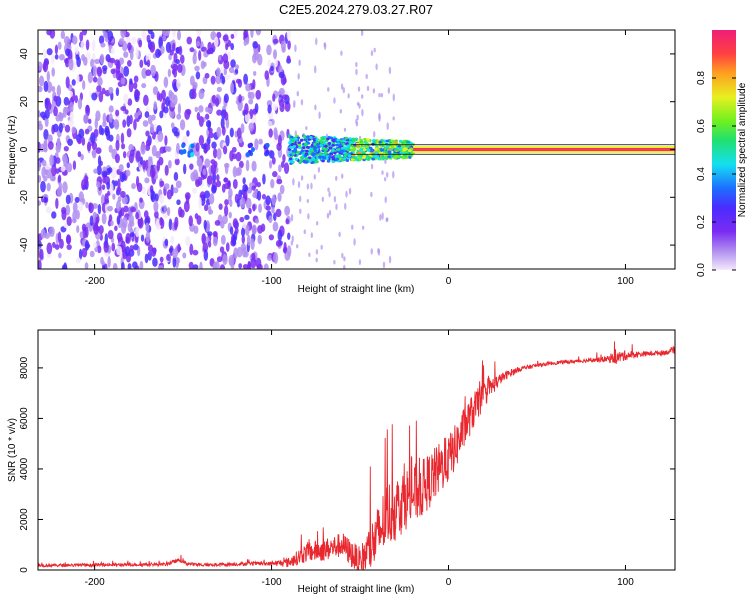 The width and height of the screenshot is (750, 600). I want to click on colorbar-tick-label: 0.2, so click(701, 222).